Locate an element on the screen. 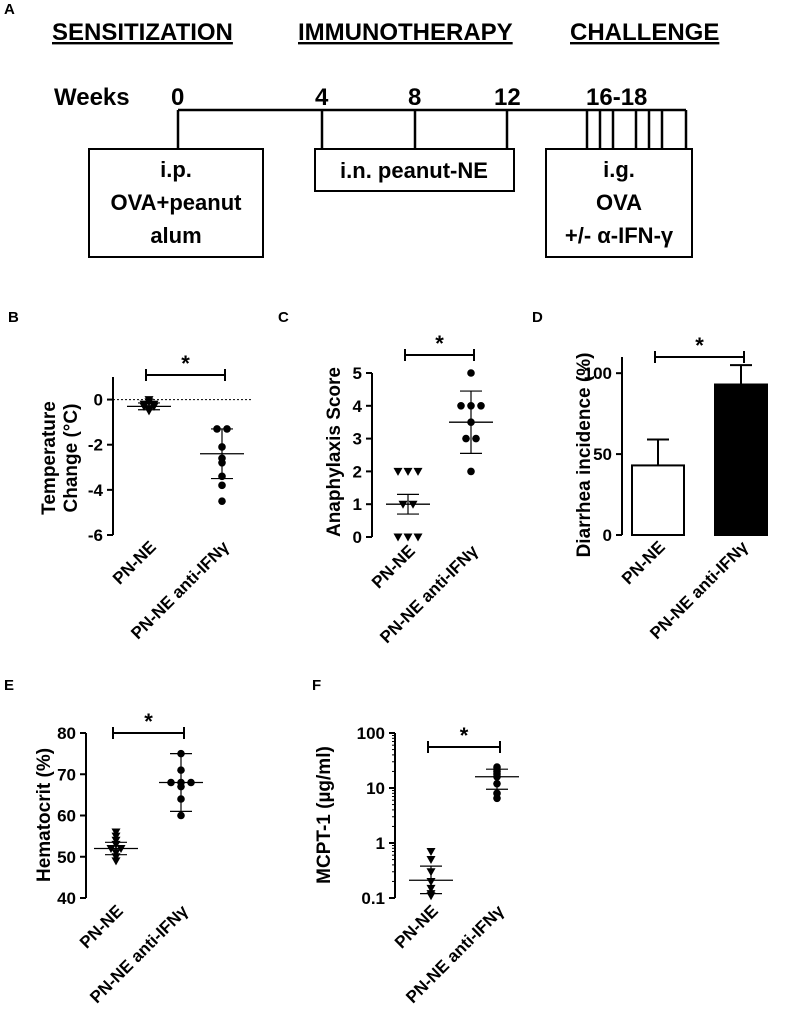 The image size is (788, 1031). significance-star-d: * is located at coordinates (699, 345).